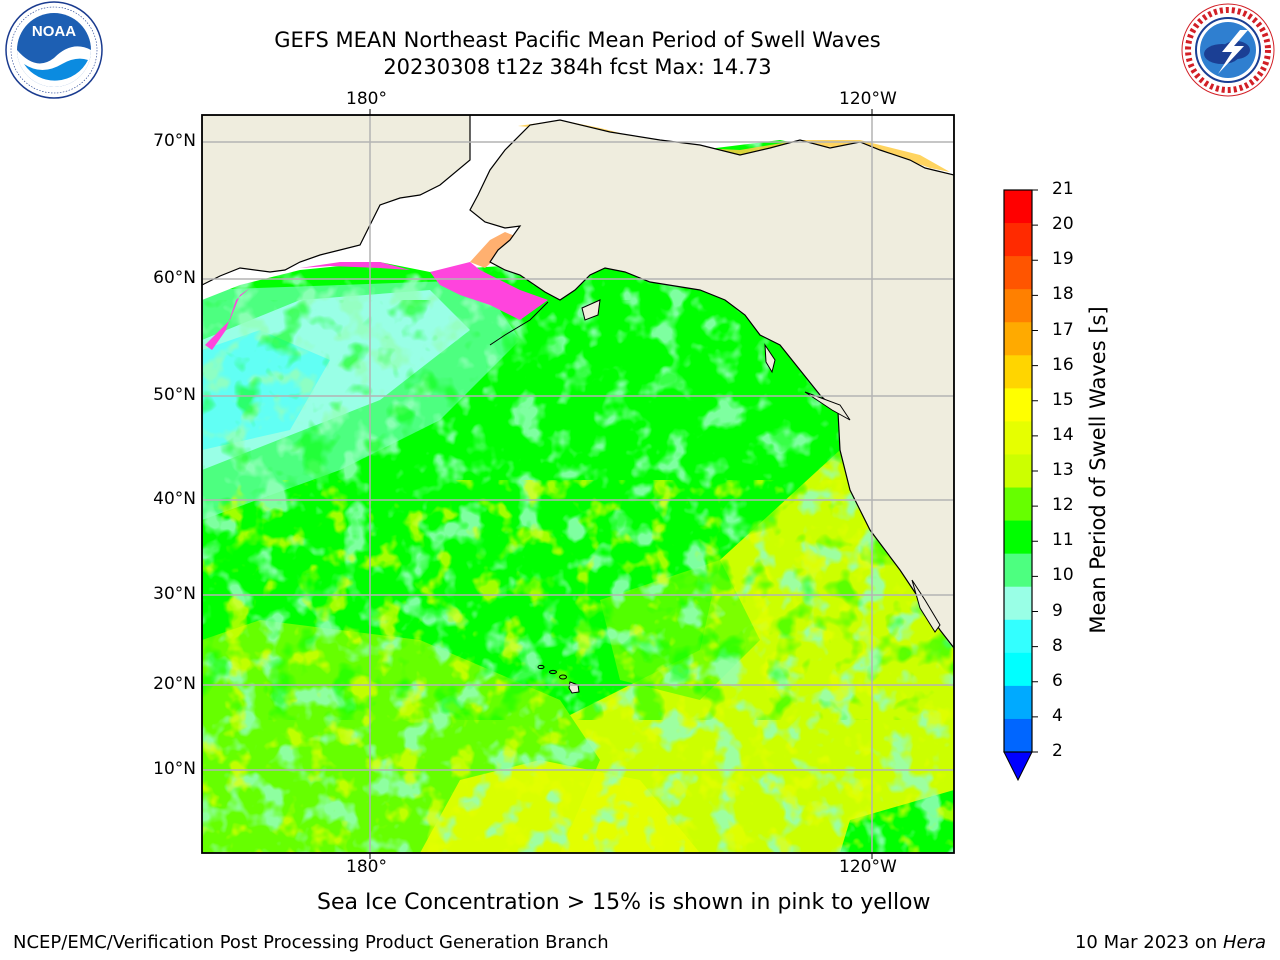 The image size is (1280, 960). I want to click on colorbar-tick-label: 6, so click(1057, 680).